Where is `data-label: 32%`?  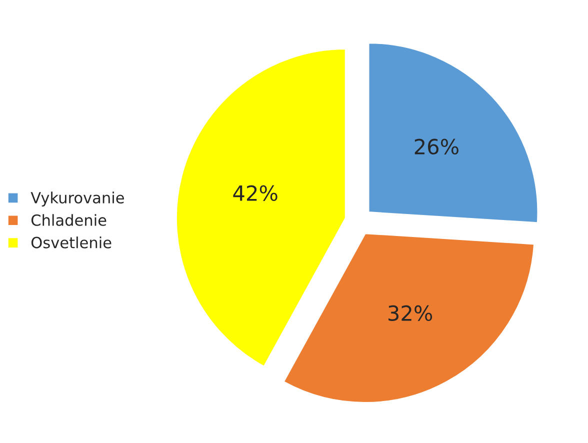
data-label: 32% is located at coordinates (410, 313).